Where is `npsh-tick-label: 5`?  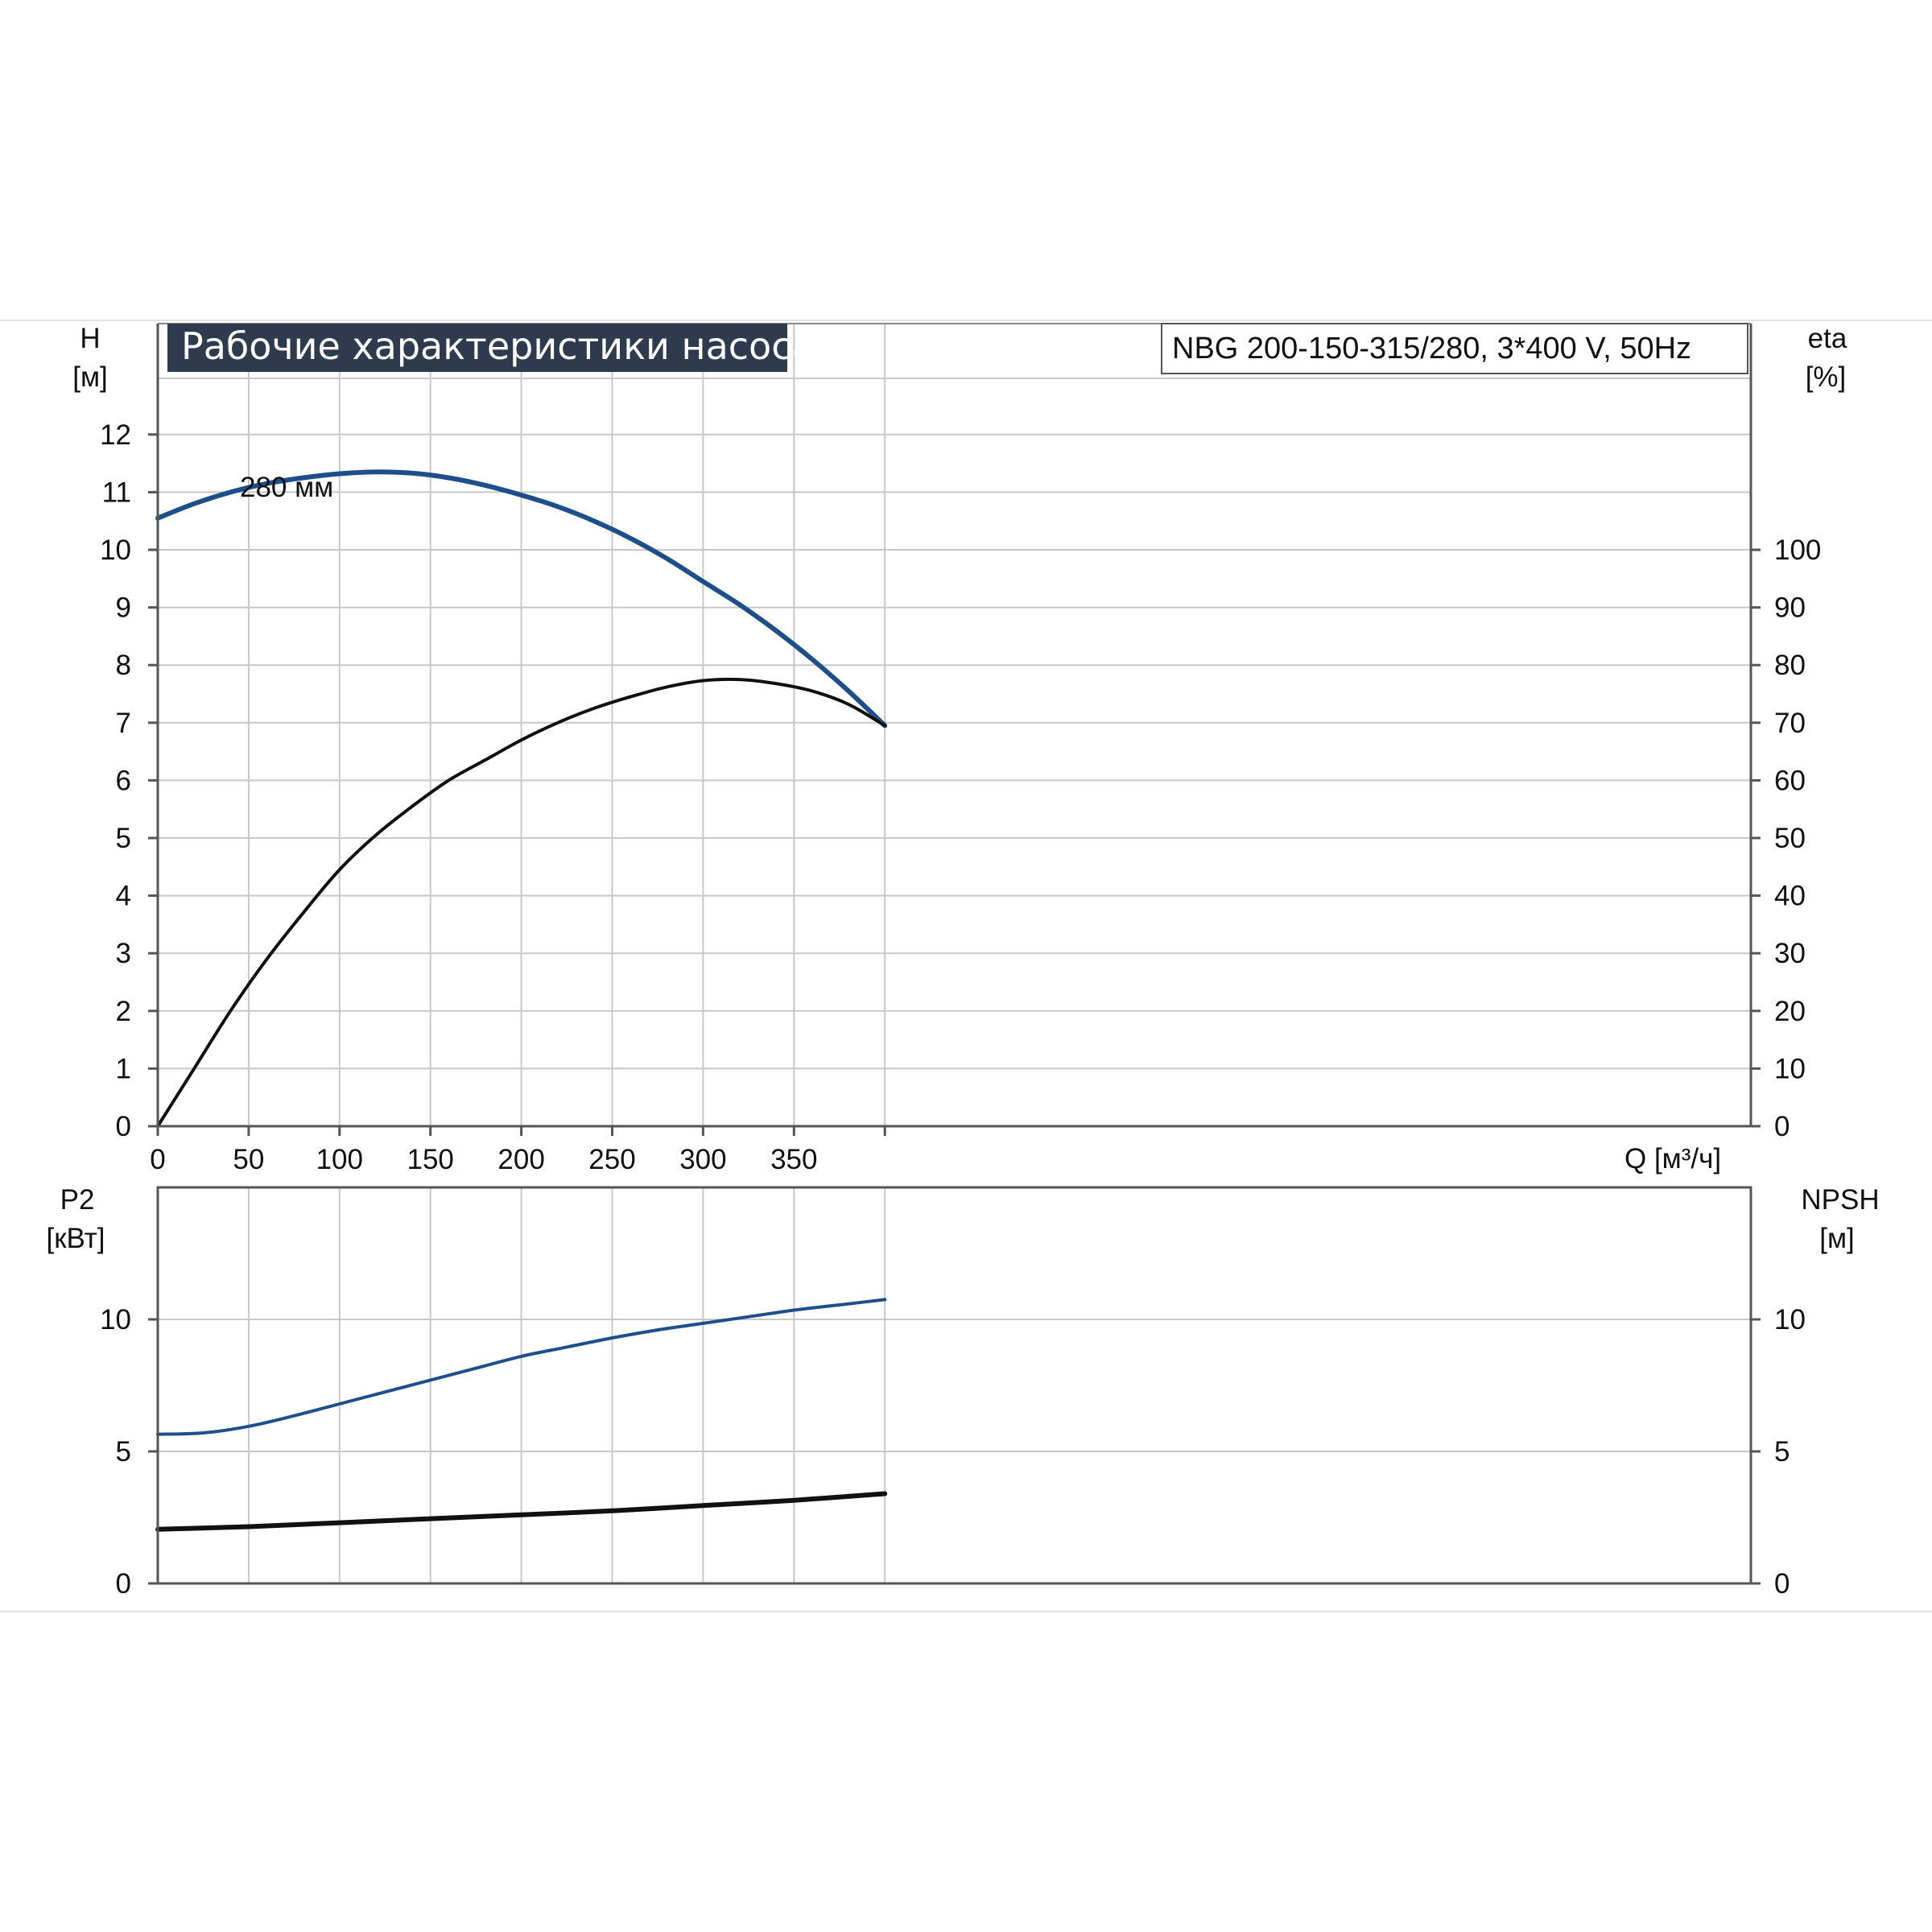 npsh-tick-label: 5 is located at coordinates (1782, 1452).